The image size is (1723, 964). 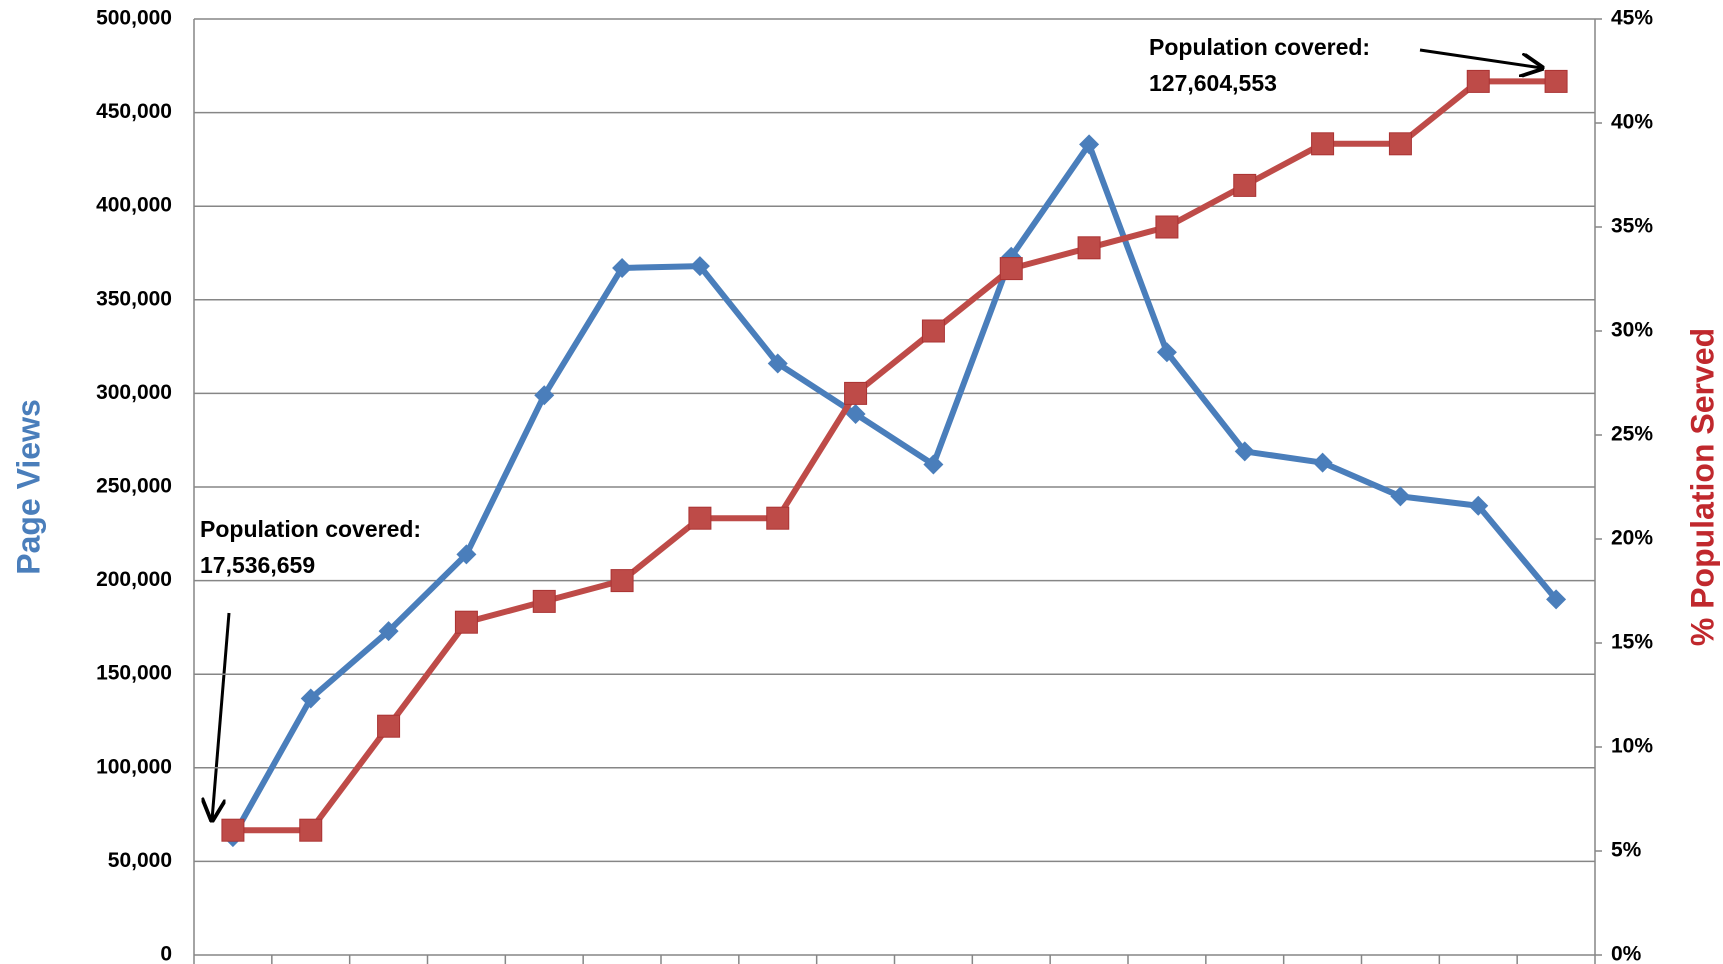 What do you see at coordinates (1632, 642) in the screenshot?
I see `y2-tick-label: 15%` at bounding box center [1632, 642].